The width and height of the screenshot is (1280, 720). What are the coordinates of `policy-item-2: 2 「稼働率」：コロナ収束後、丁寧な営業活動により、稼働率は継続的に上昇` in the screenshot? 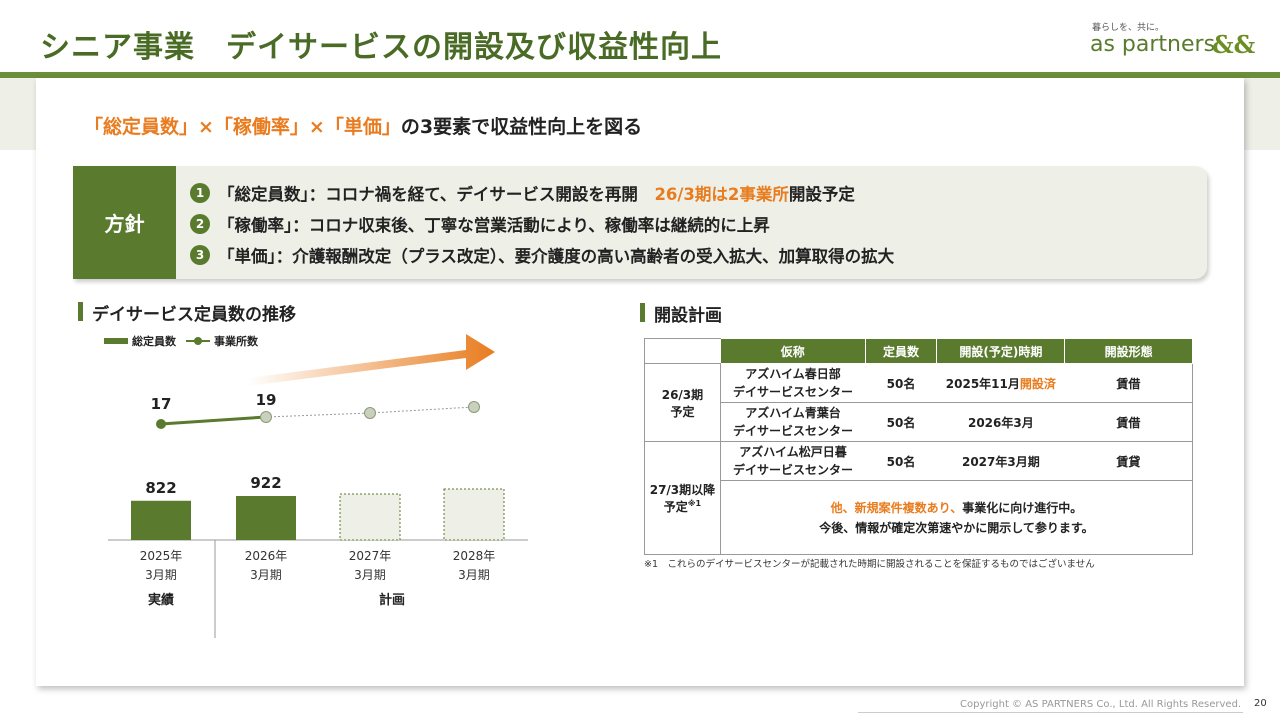 It's located at (480, 224).